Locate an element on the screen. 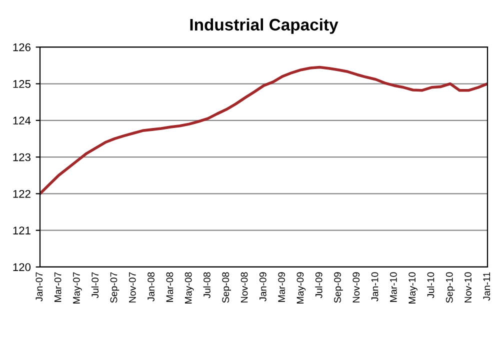 Image resolution: width=500 pixels, height=349 pixels. x-tick-label: Sep-08 is located at coordinates (226, 287).